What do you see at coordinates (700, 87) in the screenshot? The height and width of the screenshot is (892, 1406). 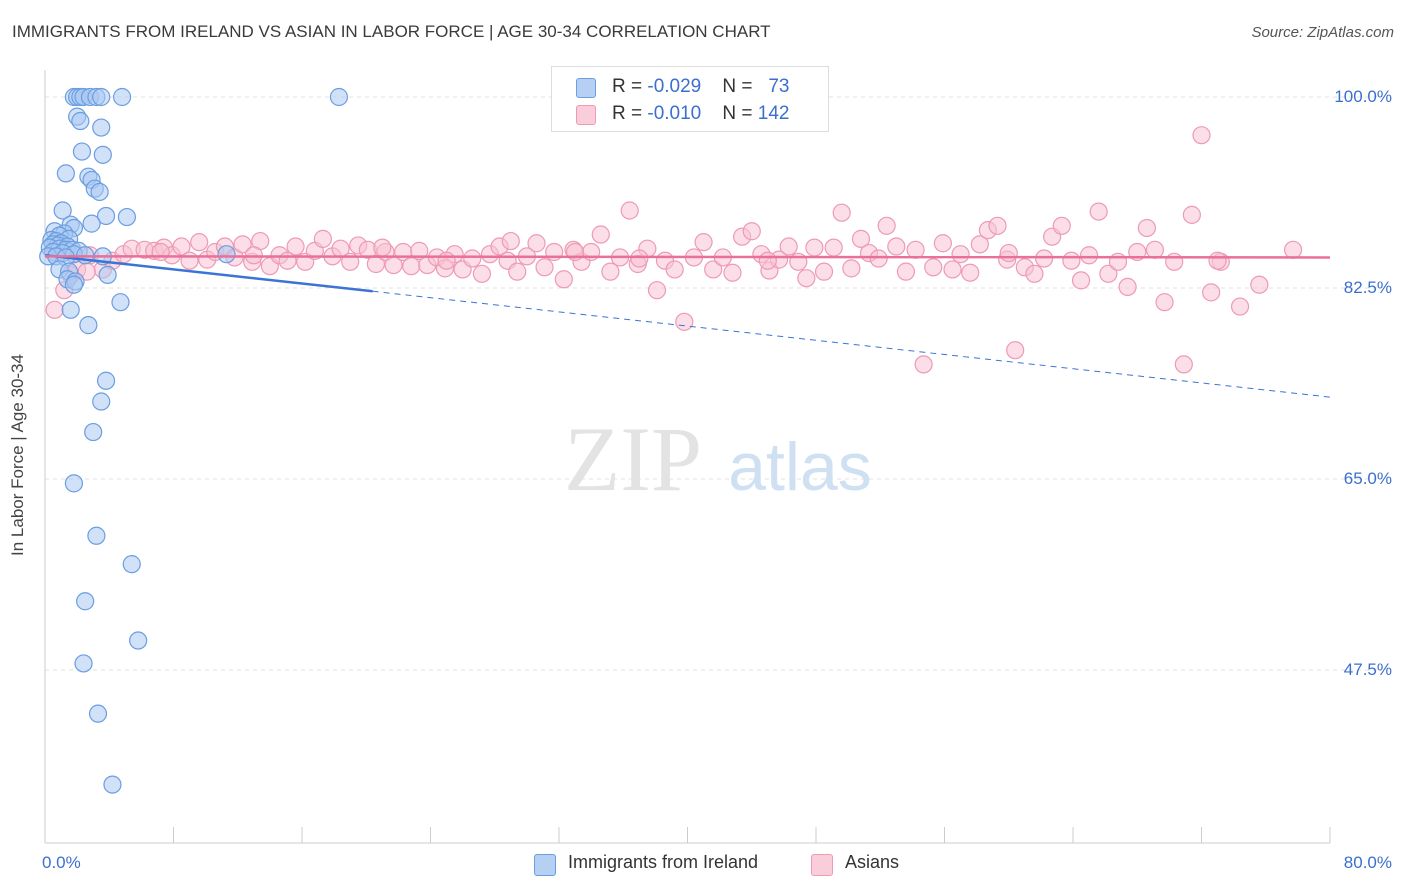 I see `legend-text-ireland: R = -0.029 N = 73` at bounding box center [700, 87].